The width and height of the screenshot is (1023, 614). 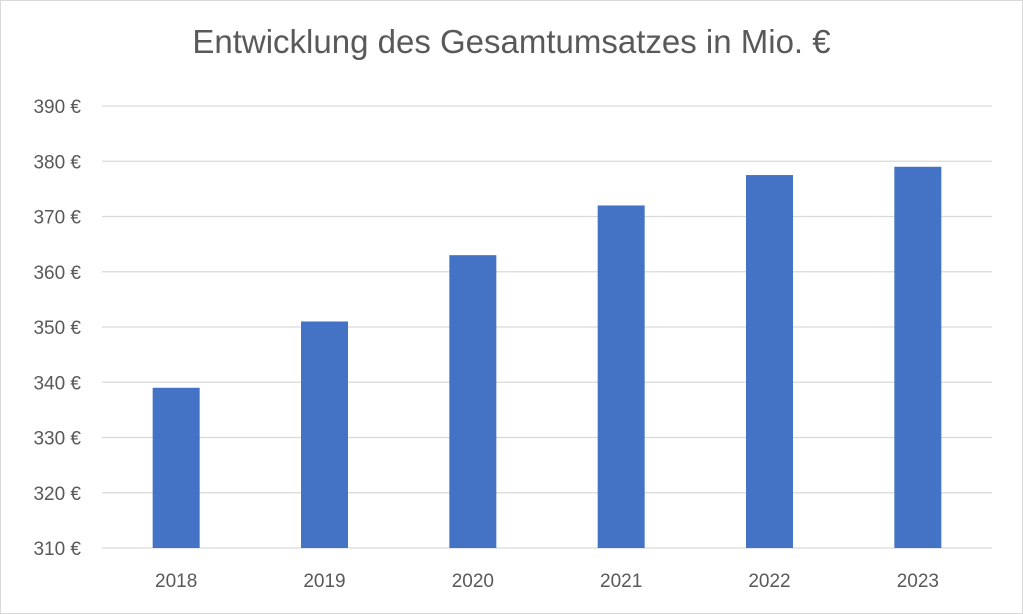 I want to click on x-tick-label: 2021, so click(x=621, y=581).